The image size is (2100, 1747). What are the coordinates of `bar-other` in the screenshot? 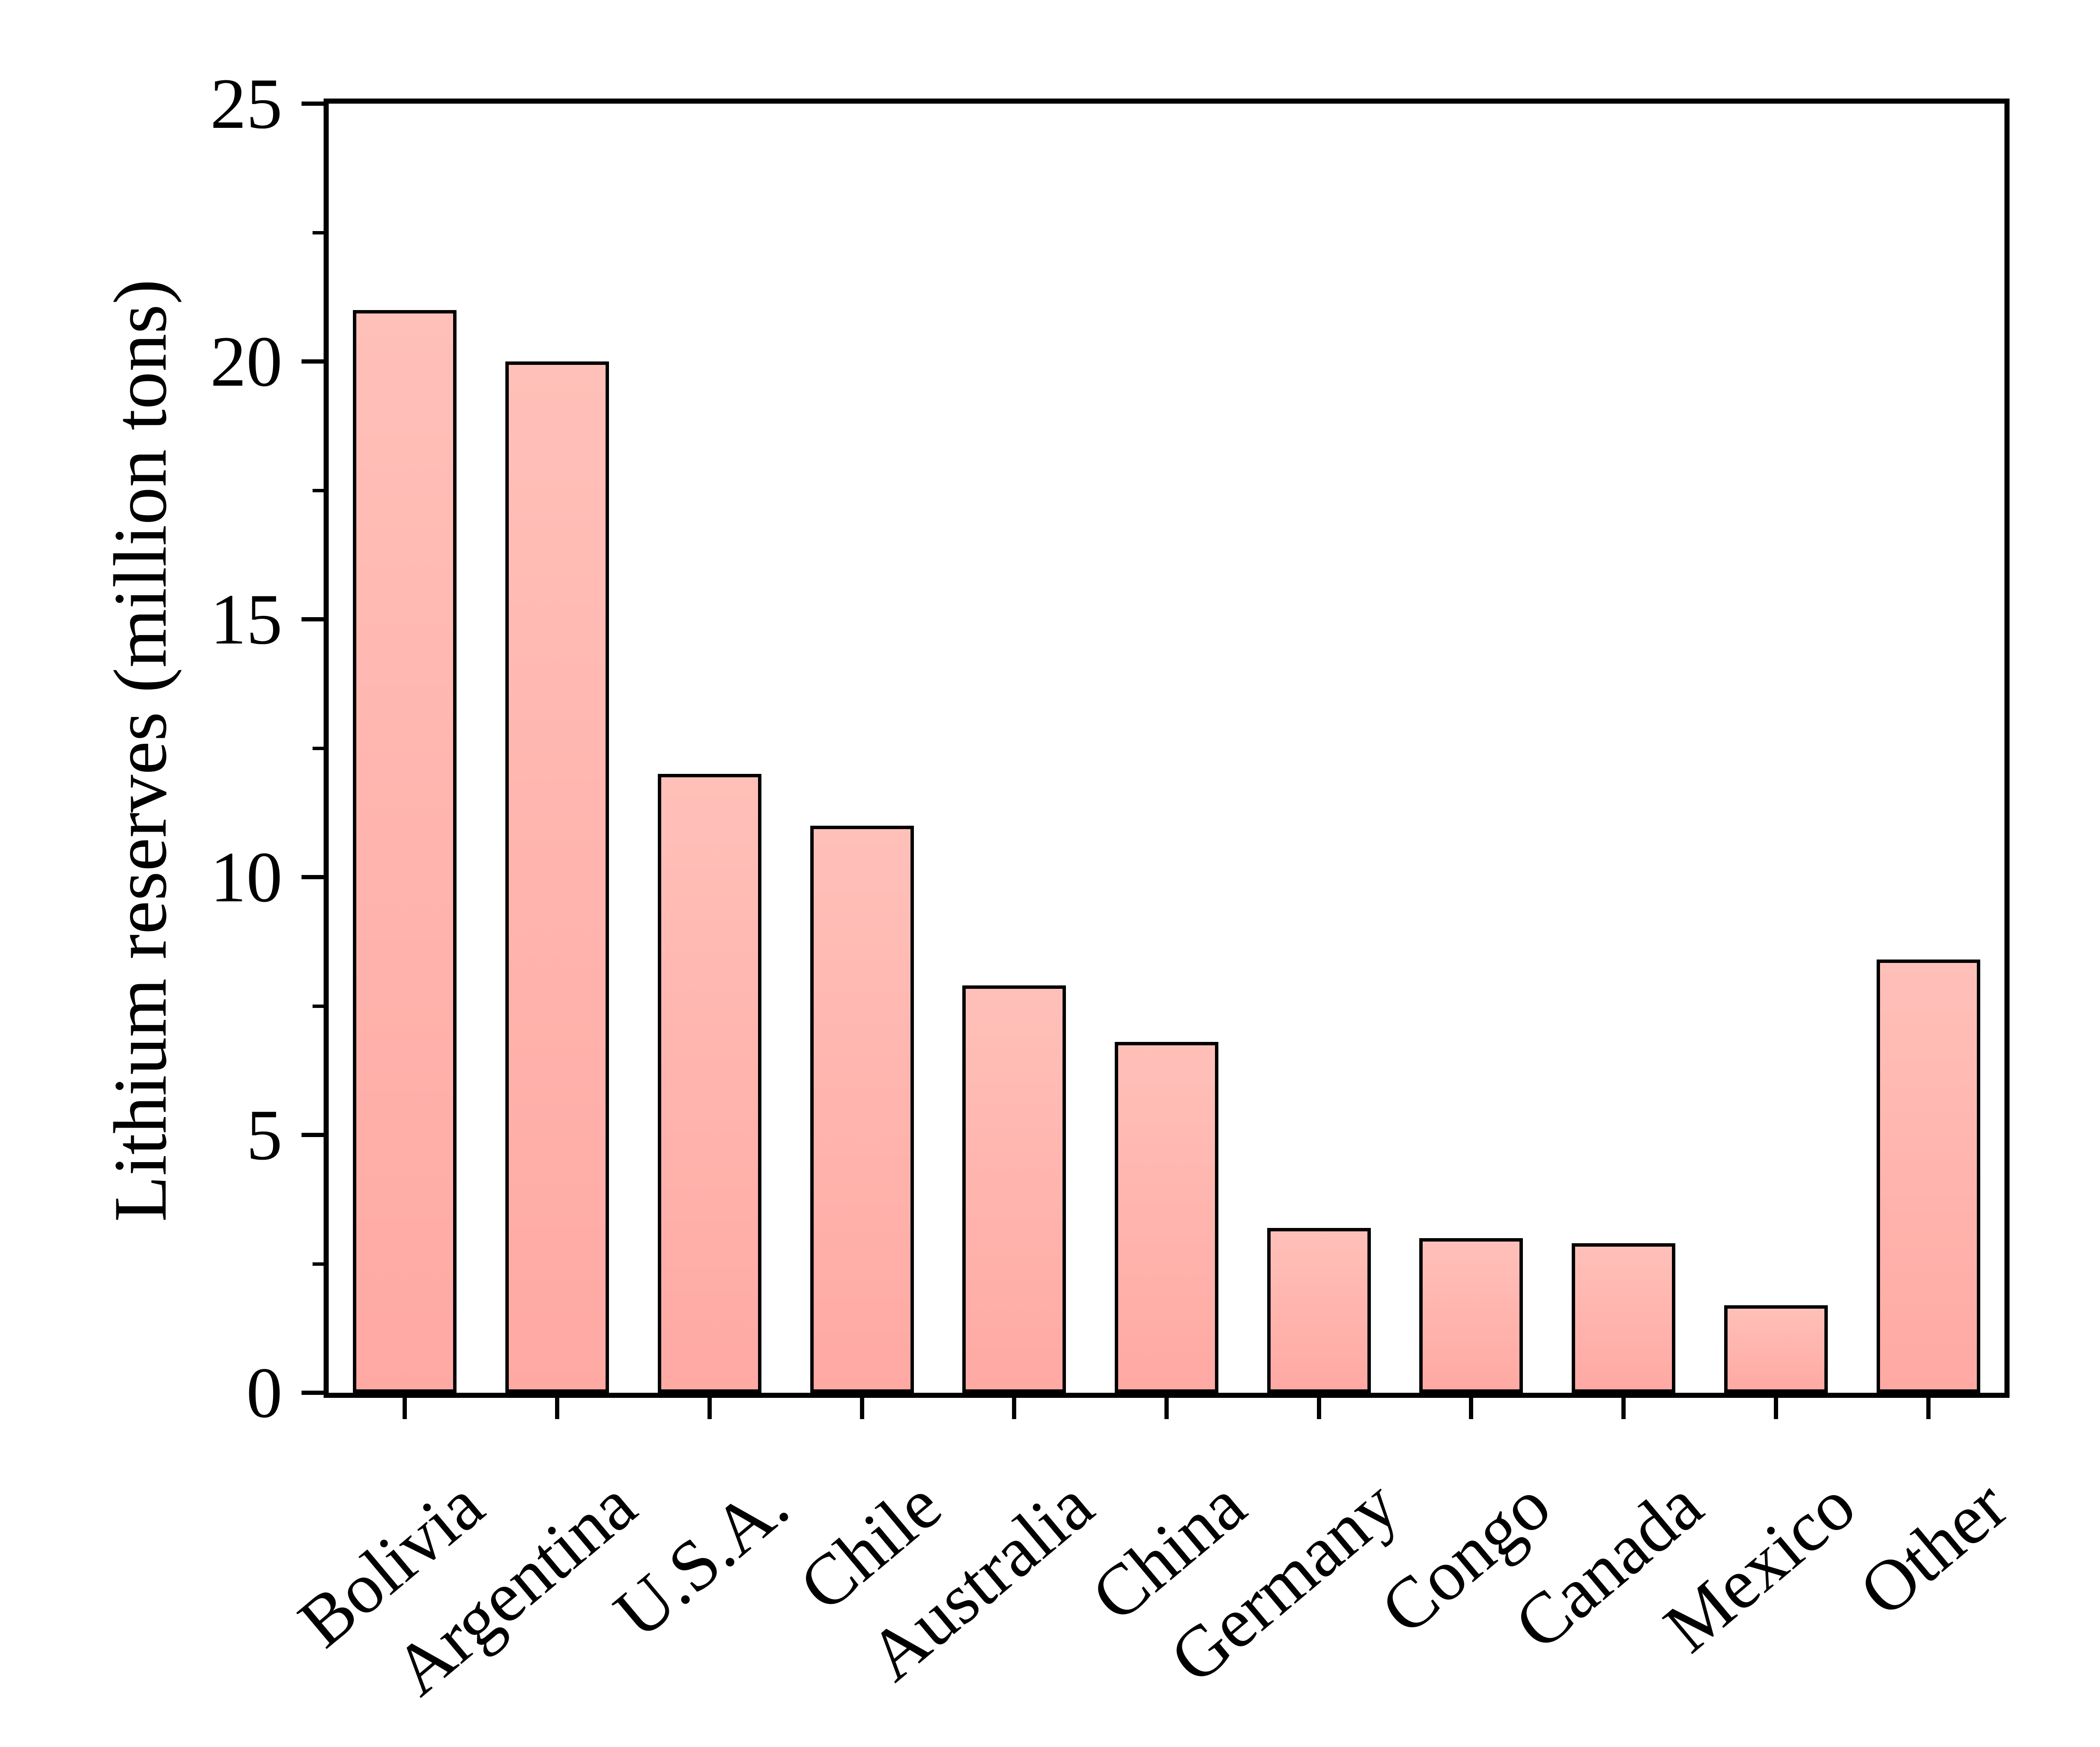 It's located at (1929, 1176).